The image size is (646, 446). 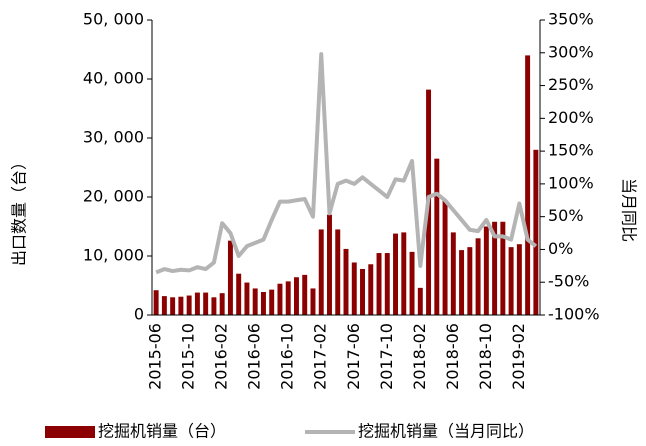 What do you see at coordinates (139, 314) in the screenshot?
I see `y-tick-label: 0` at bounding box center [139, 314].